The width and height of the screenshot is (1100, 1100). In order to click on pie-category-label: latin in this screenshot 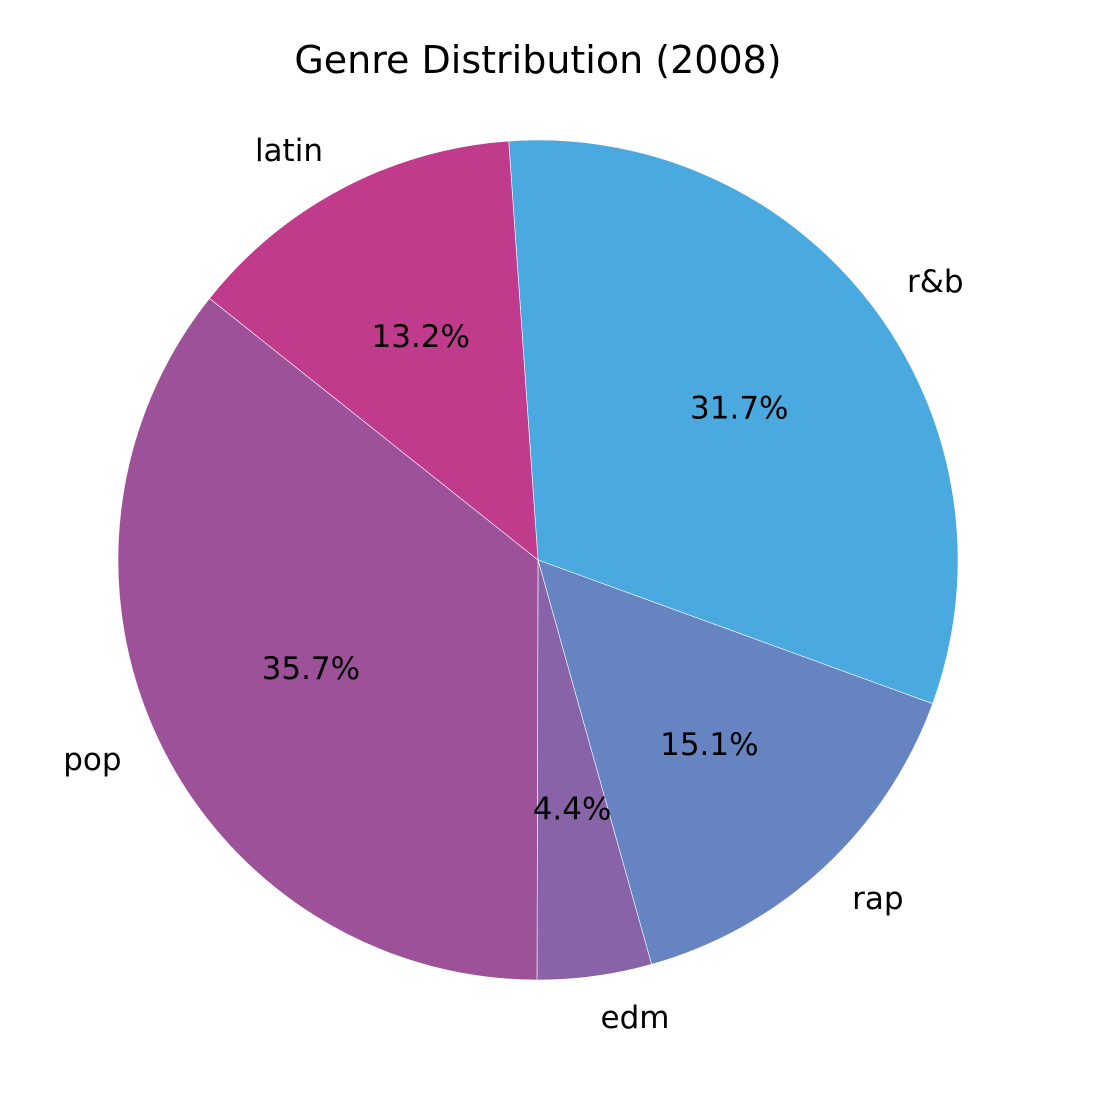, I will do `click(289, 151)`.